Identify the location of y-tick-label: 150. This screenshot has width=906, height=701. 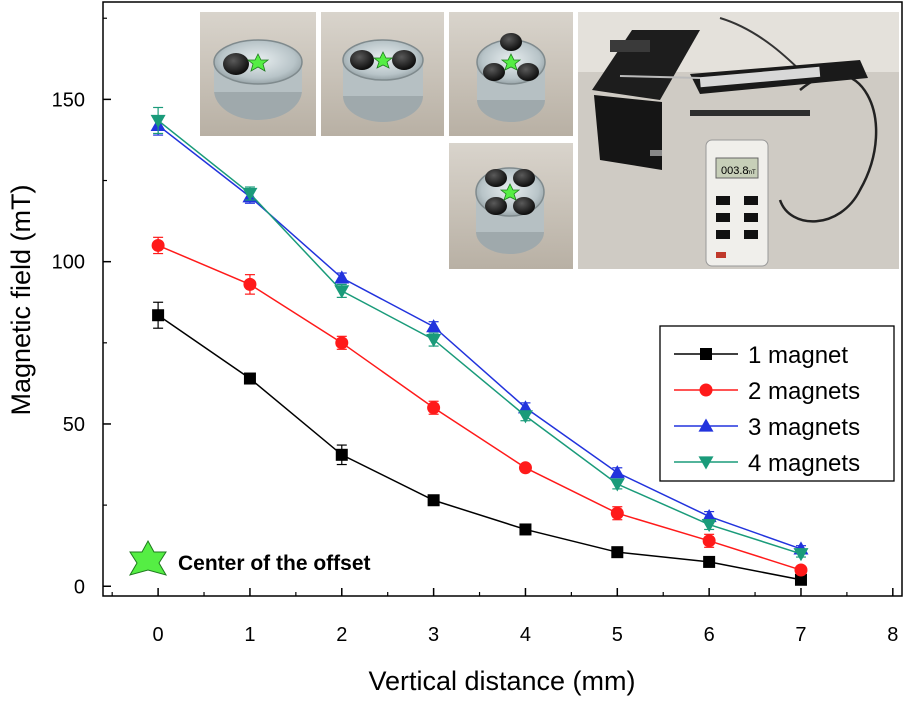
(68, 100).